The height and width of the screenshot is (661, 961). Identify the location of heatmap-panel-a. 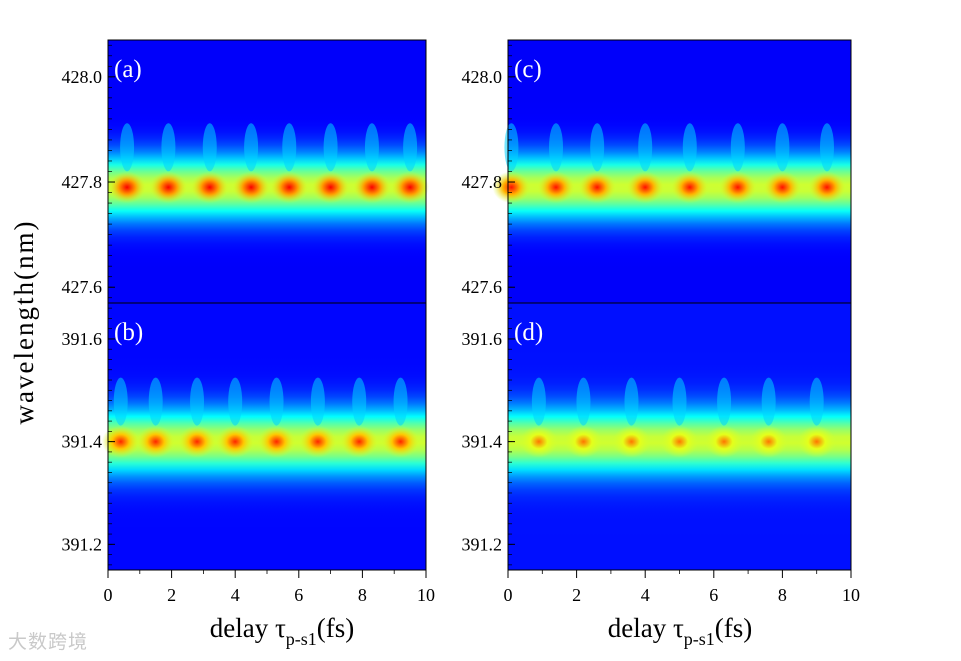
(269, 171).